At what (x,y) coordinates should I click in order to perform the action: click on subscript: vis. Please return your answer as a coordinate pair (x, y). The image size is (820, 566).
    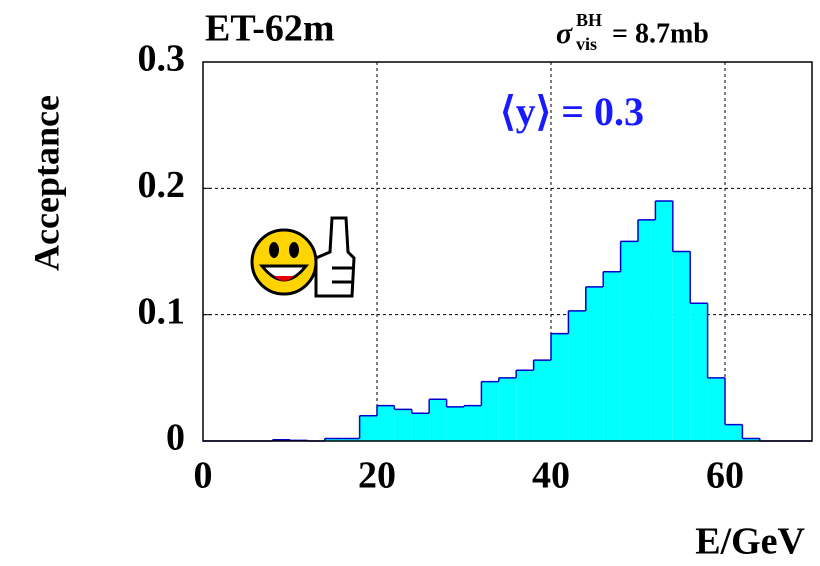
    Looking at the image, I should click on (586, 44).